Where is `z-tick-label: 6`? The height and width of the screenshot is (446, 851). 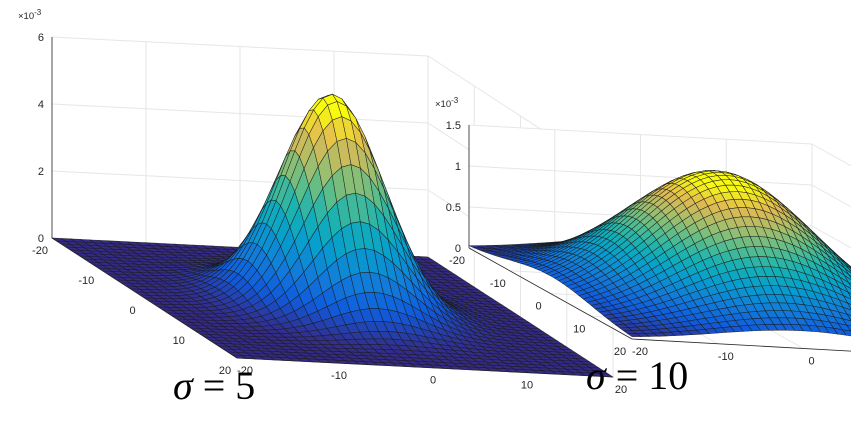
z-tick-label: 6 is located at coordinates (41, 38).